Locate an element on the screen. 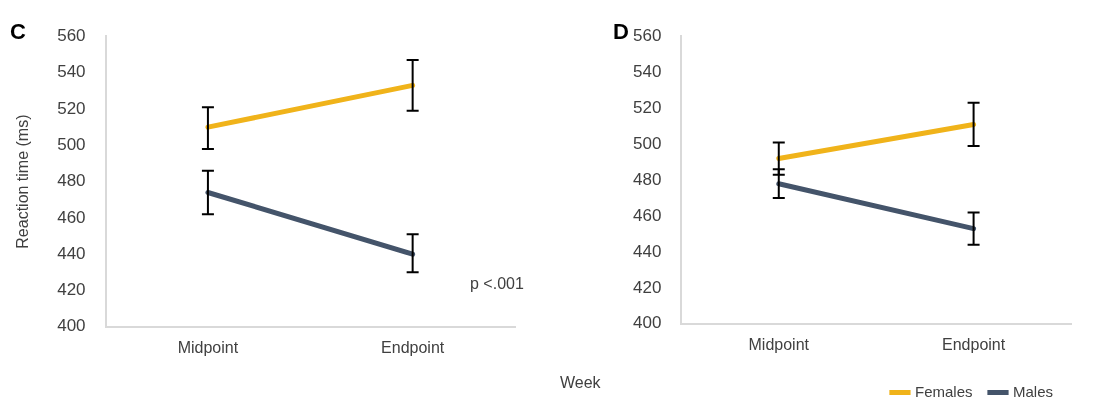  chart-title: D is located at coordinates (621, 32).